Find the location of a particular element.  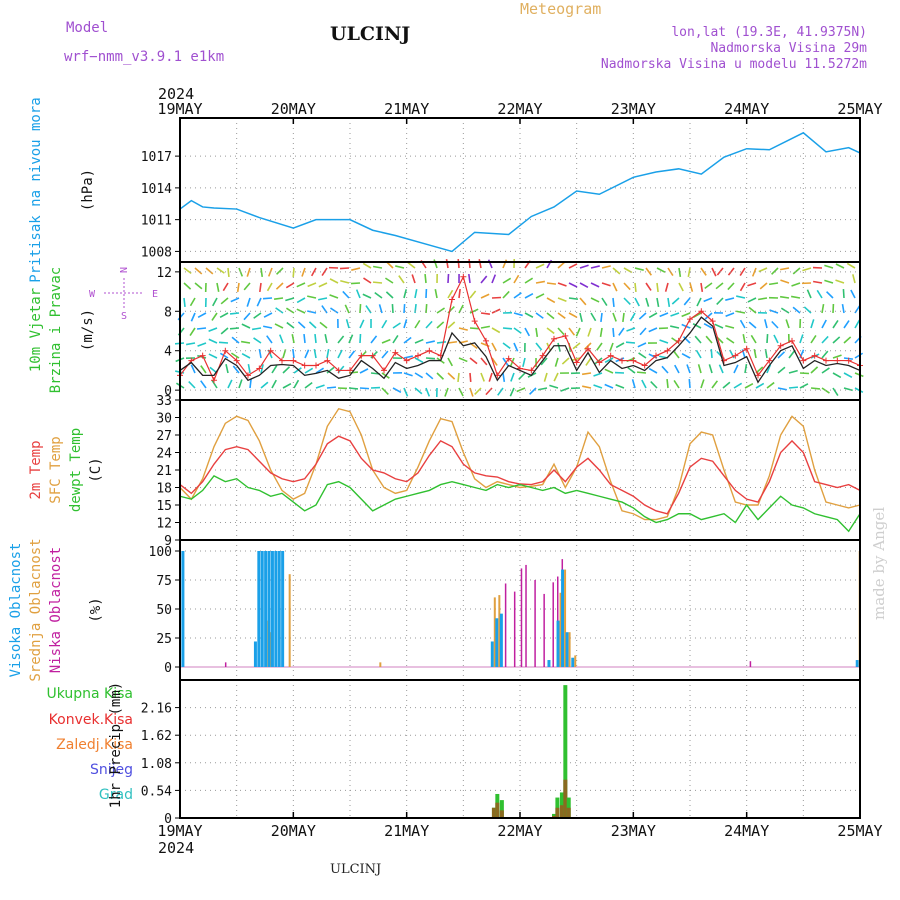

date-label-top: 24MAY is located at coordinates (746, 109).